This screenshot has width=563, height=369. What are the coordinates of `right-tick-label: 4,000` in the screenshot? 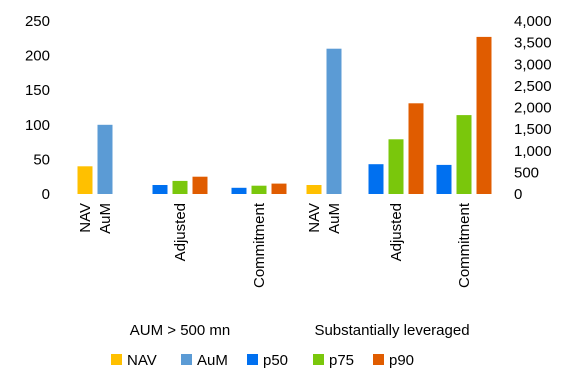 It's located at (533, 21).